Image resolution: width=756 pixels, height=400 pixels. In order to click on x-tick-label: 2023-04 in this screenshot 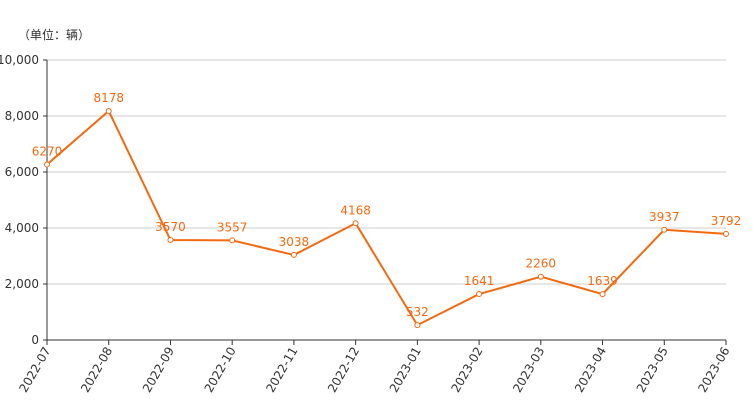, I will do `click(590, 370)`.